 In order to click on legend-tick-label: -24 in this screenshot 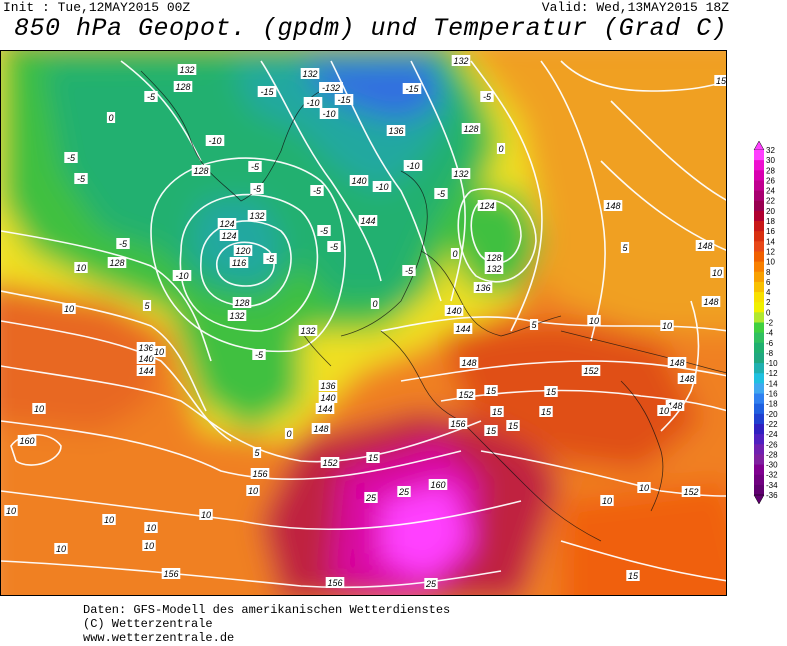, I will do `click(772, 434)`.